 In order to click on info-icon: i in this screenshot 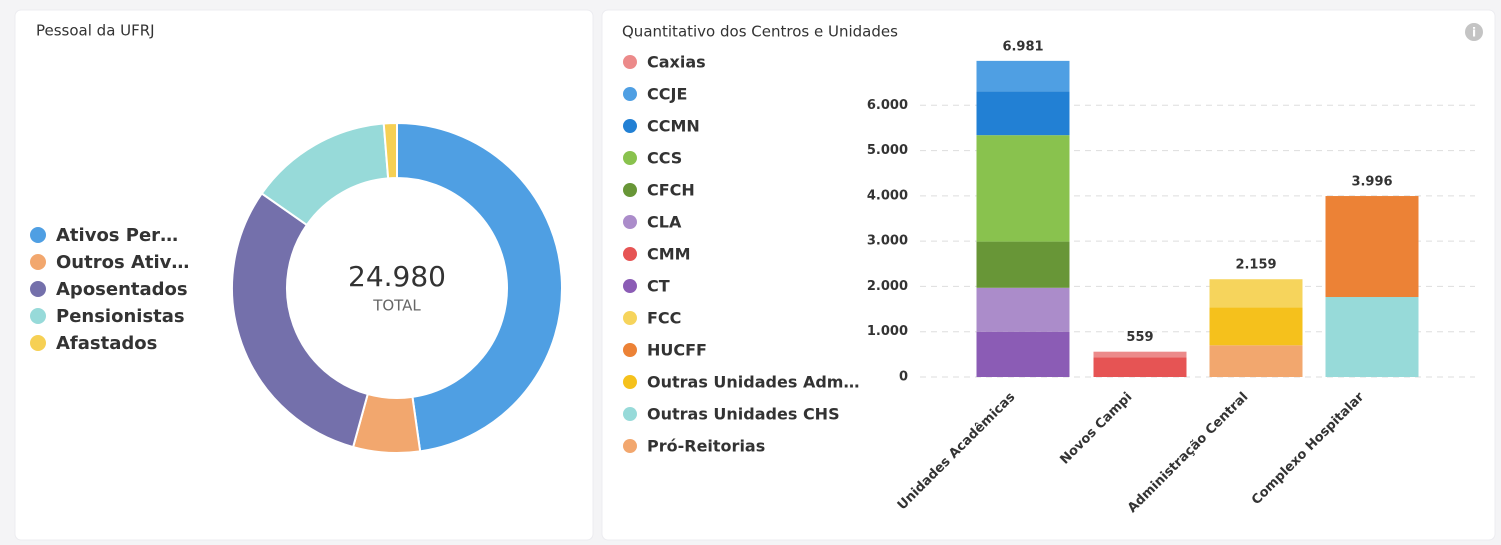, I will do `click(1474, 32)`.